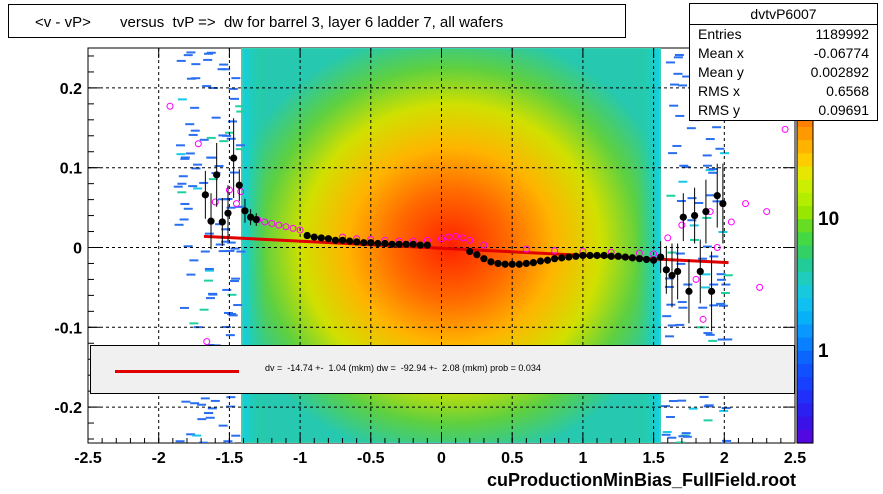 This screenshot has height=494, width=883. I want to click on y-tick-label: 0.2, so click(71, 89).